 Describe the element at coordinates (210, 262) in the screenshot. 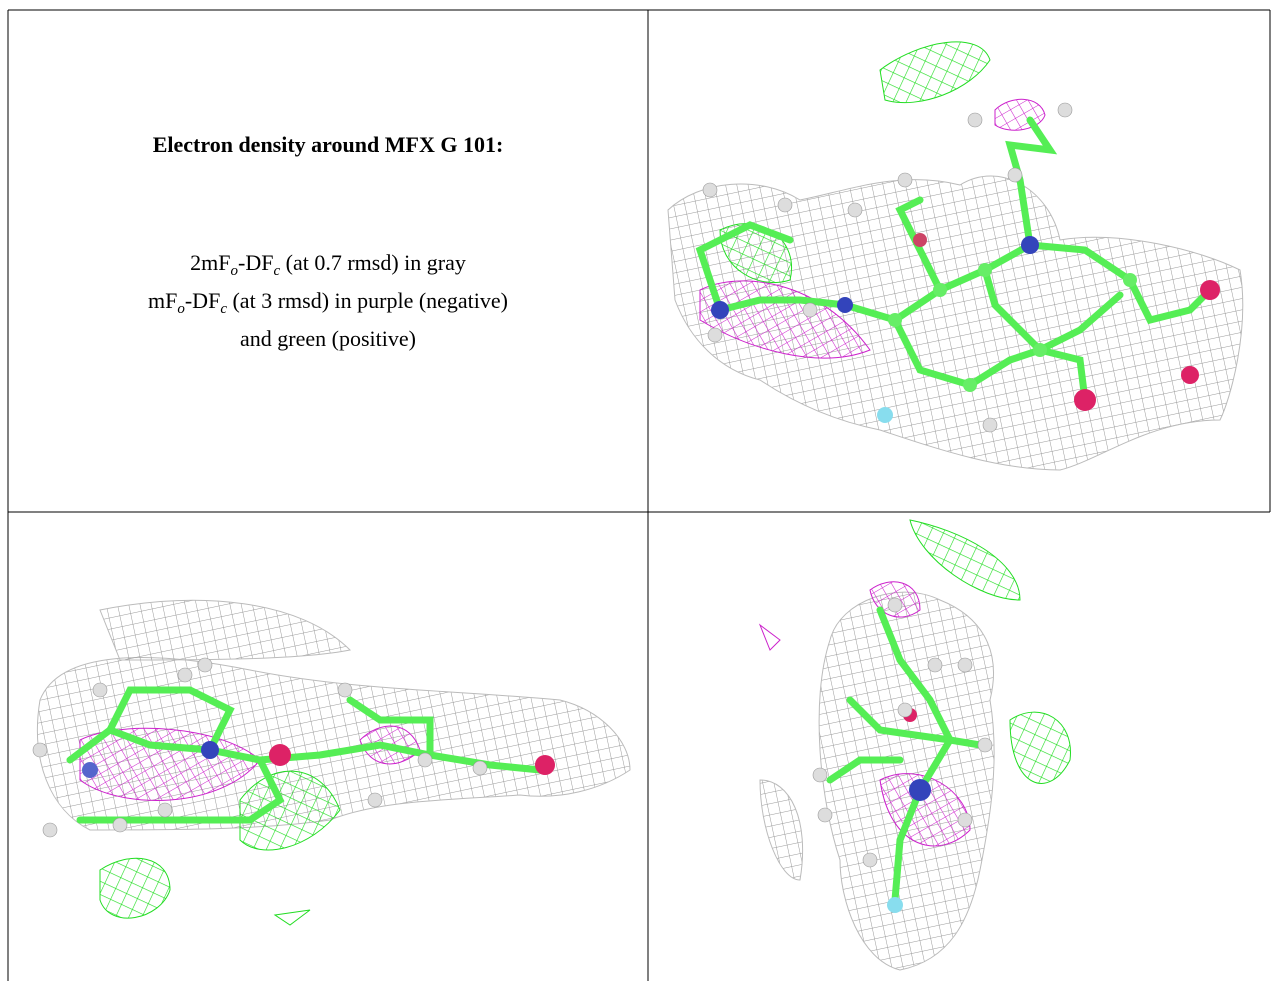

I see `caption-text: 2mF` at that location.